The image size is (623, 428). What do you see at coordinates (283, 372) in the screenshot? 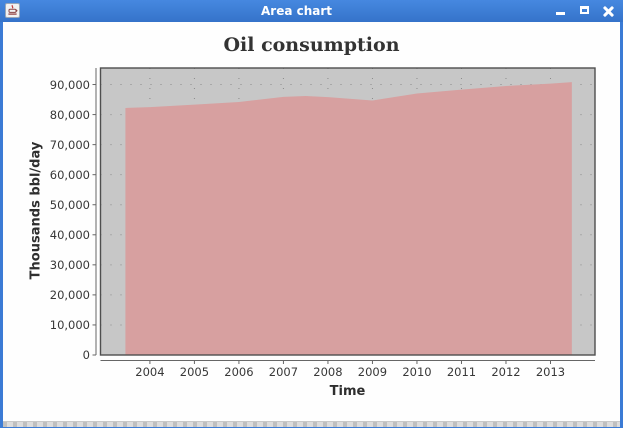
I see `x-tick-label: 2007` at bounding box center [283, 372].